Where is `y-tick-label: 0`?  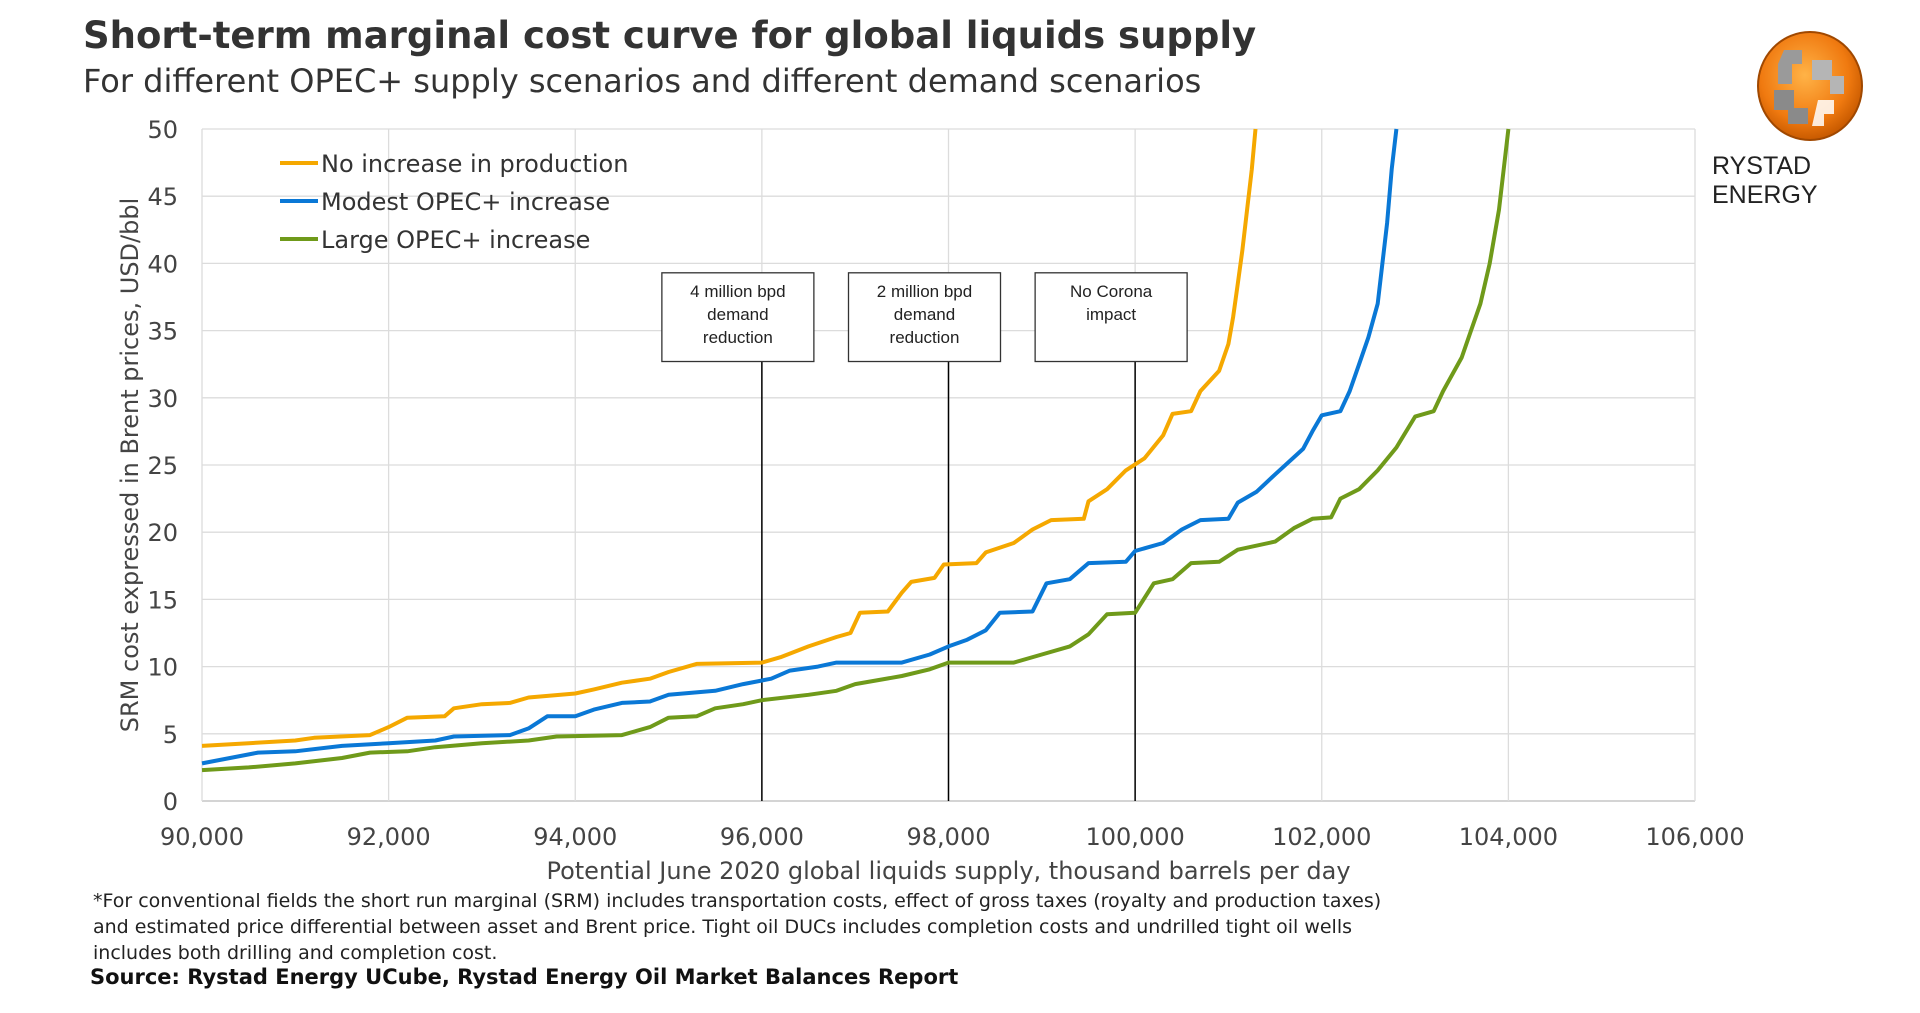 y-tick-label: 0 is located at coordinates (170, 802).